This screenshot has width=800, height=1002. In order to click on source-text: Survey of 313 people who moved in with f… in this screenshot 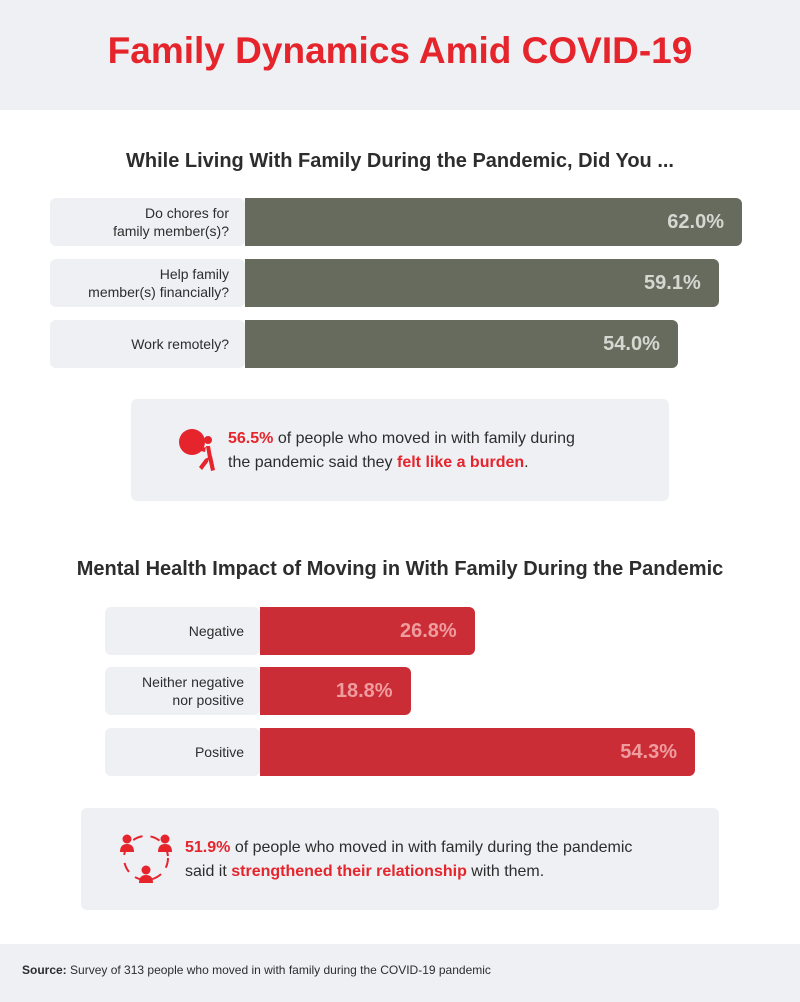, I will do `click(278, 970)`.